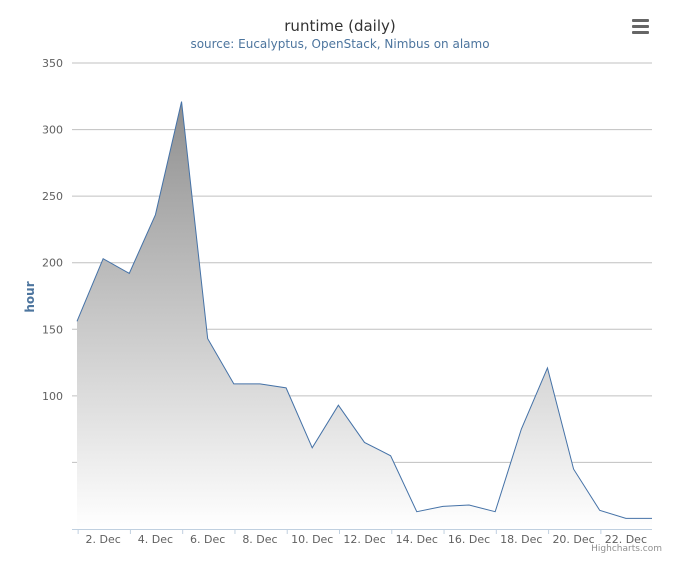 This screenshot has height=566, width=680. What do you see at coordinates (207, 539) in the screenshot?
I see `x-tick-label: 6. Dec` at bounding box center [207, 539].